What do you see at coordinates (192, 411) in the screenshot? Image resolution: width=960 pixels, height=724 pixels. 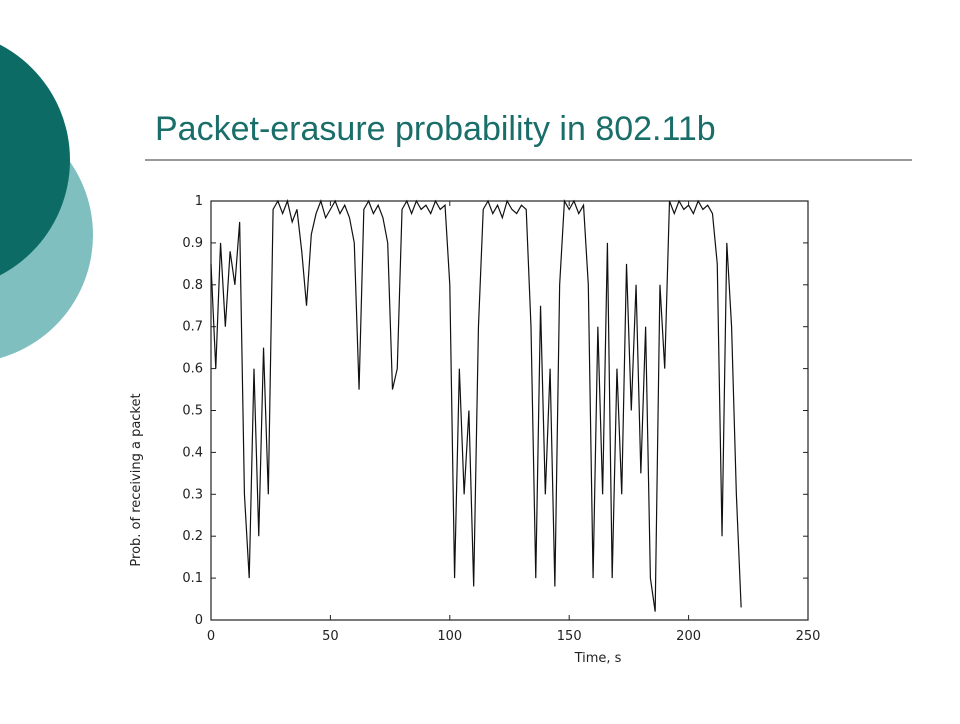 I see `y-tick-label: 0.5` at bounding box center [192, 411].